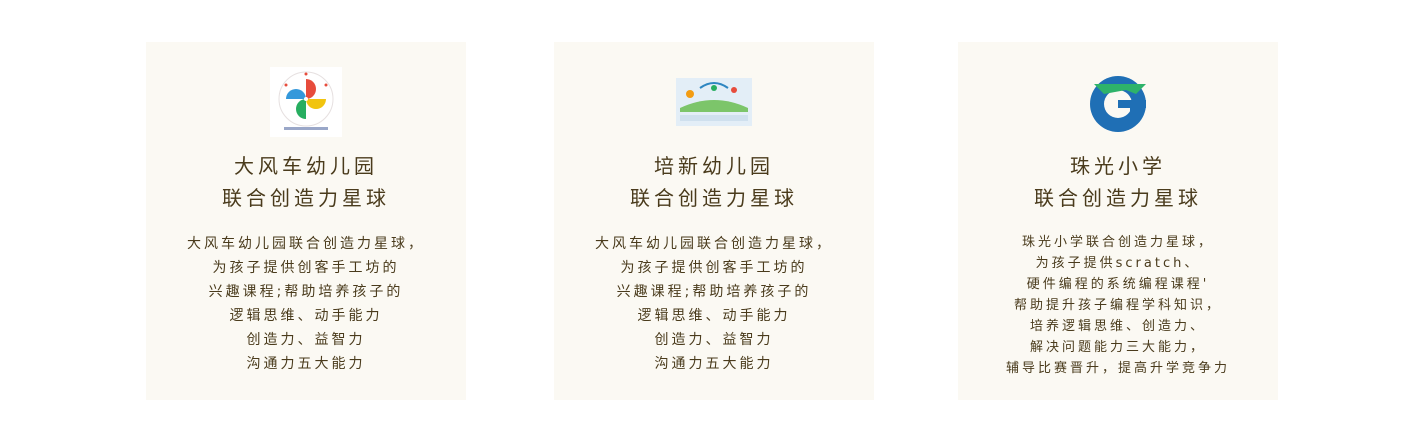  Describe the element at coordinates (306, 182) in the screenshot. I see `card-title: 大风车幼儿园 联合创造力星球` at that location.